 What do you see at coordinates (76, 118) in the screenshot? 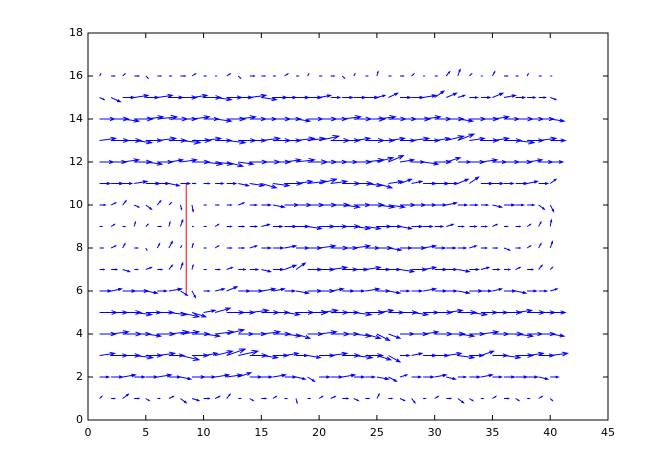
I see `y-tick-label: 14` at bounding box center [76, 118].